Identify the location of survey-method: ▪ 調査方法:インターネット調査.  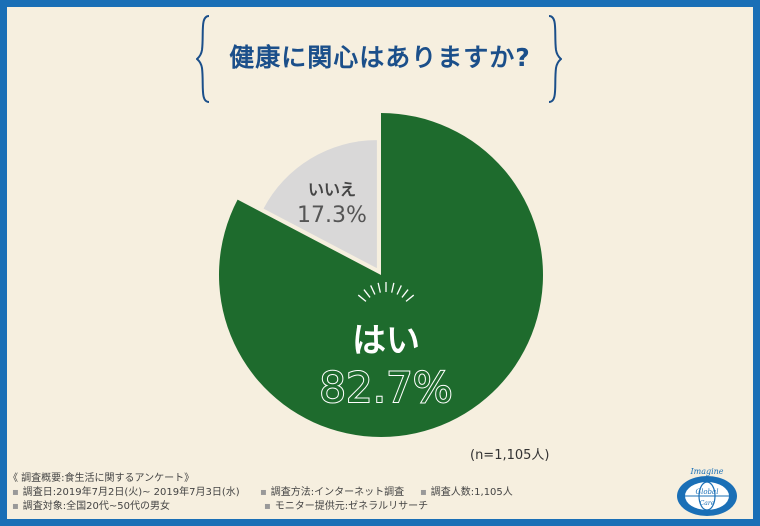
(332, 492).